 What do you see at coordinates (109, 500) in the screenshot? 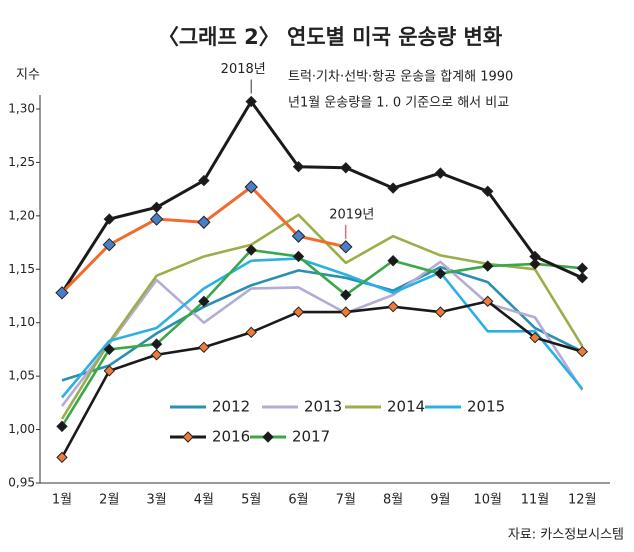
I see `x-tick-label: 2월` at bounding box center [109, 500].